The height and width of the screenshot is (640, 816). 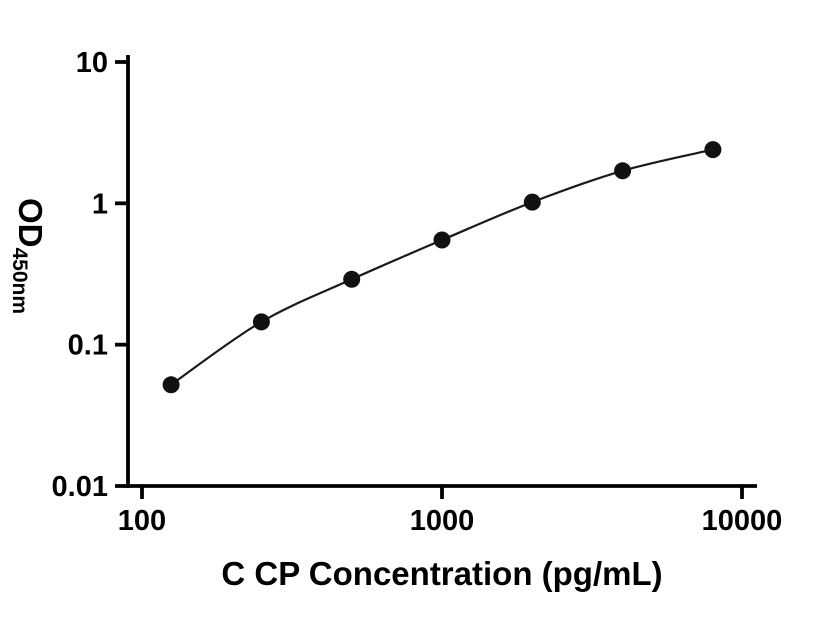 I want to click on y-axis-title-main: OD, so click(x=30, y=222).